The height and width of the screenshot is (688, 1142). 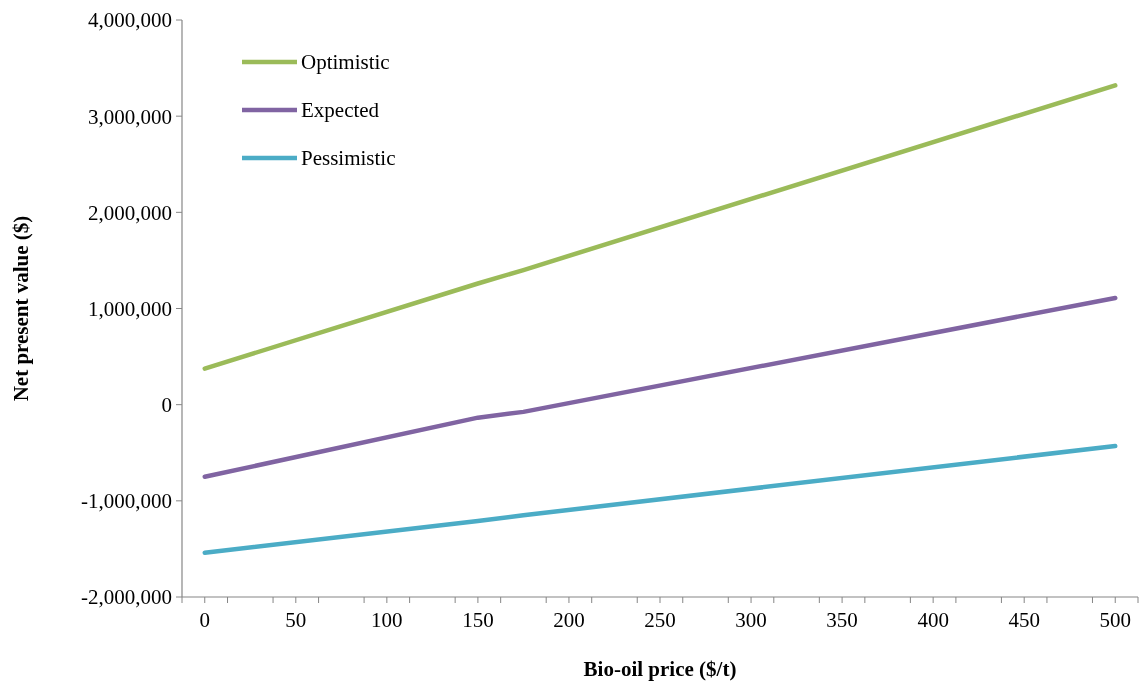 I want to click on y-axis-title: Net present value ($), so click(x=21, y=308).